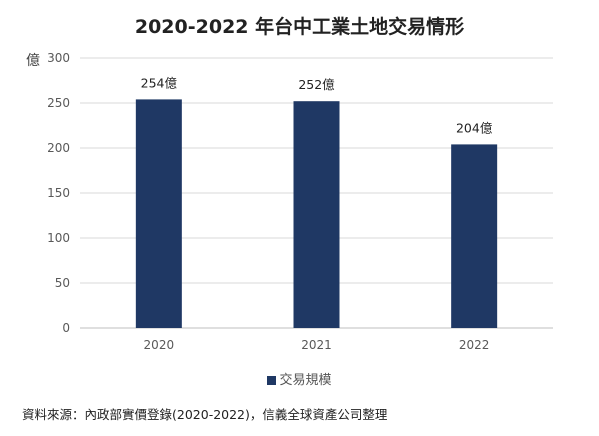  What do you see at coordinates (159, 345) in the screenshot?
I see `x-tick-label: 2020` at bounding box center [159, 345].